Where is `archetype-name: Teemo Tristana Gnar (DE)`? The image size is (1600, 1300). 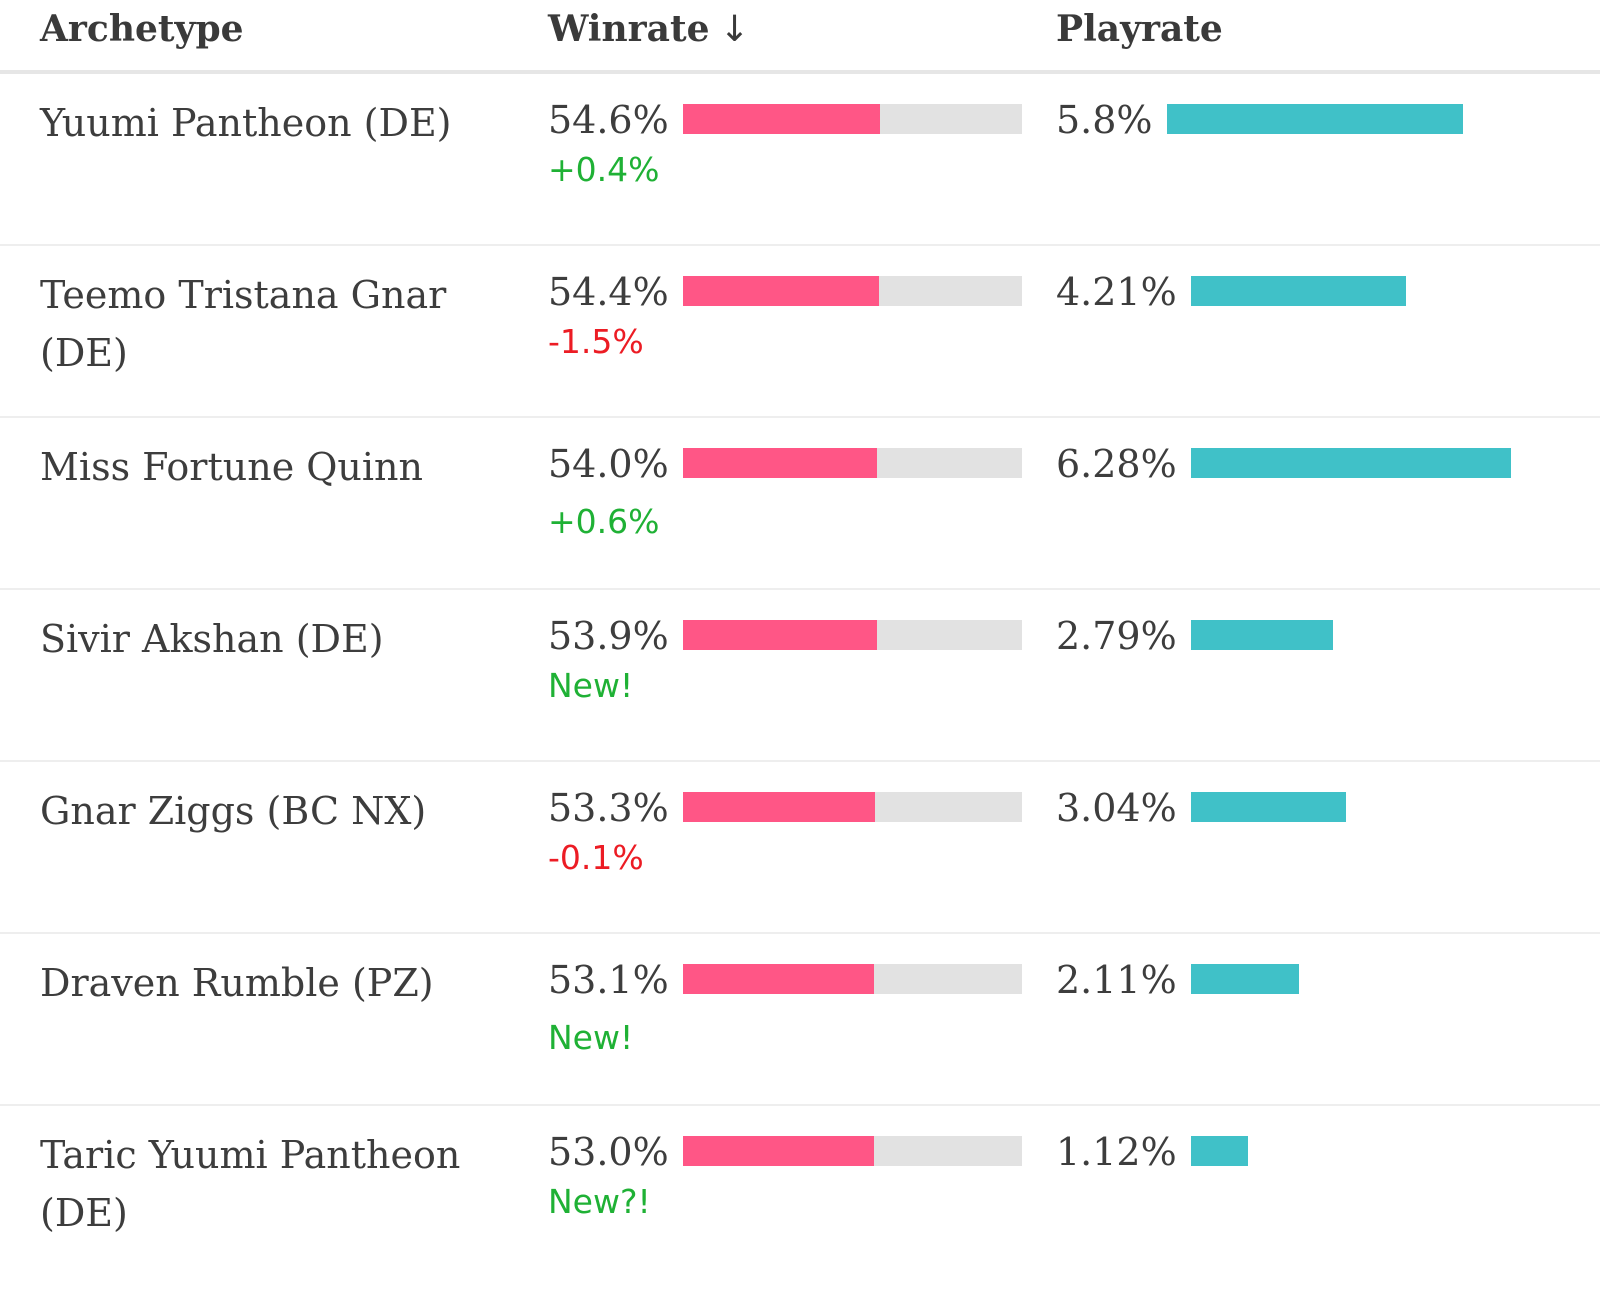 archetype-name: Teemo Tristana Gnar (DE) is located at coordinates (243, 324).